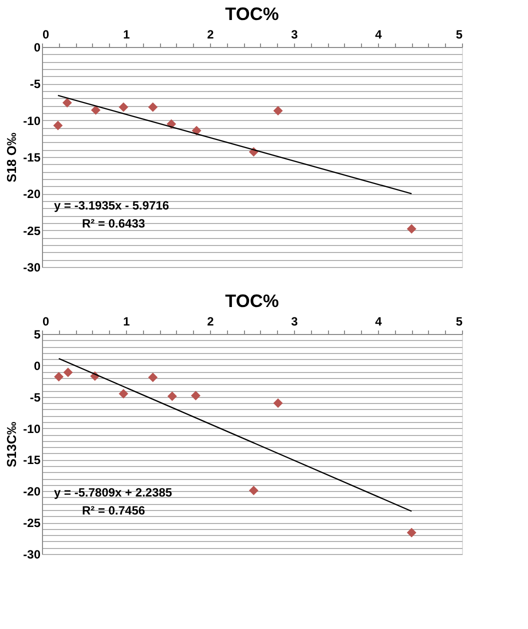 The image size is (528, 629). Describe the element at coordinates (113, 492) in the screenshot. I see `annotation: y = -5.7809x + 2.2385` at that location.